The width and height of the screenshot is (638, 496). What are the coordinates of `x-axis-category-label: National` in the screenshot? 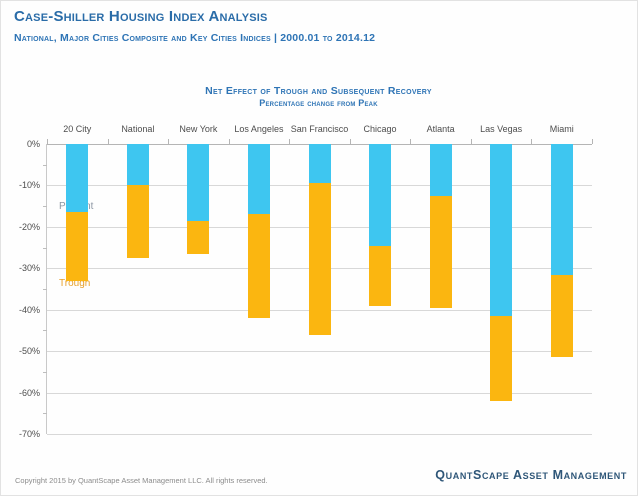 It's located at (138, 129).